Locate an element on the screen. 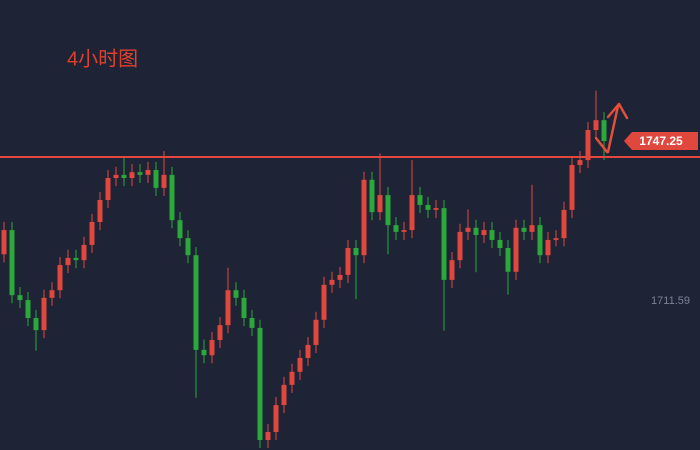 The height and width of the screenshot is (450, 700). price-label: 1747.25 is located at coordinates (661, 141).